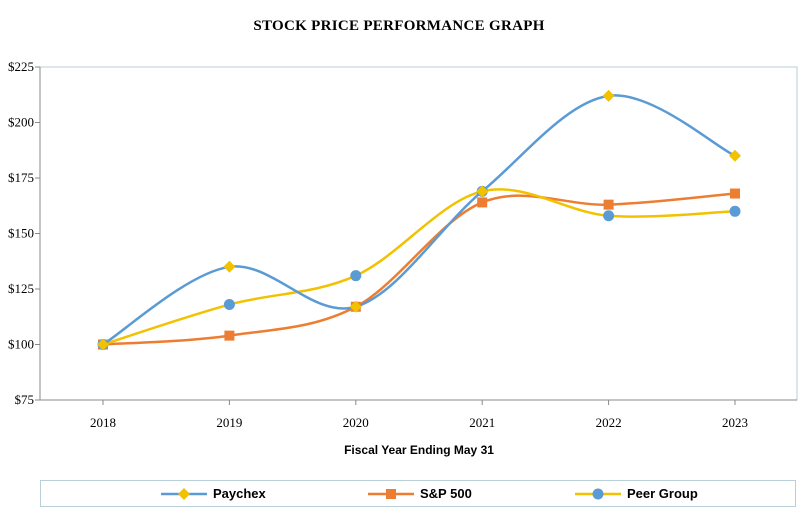  Describe the element at coordinates (212, 493) in the screenshot. I see `legend-item-paychex: Paychex` at that location.